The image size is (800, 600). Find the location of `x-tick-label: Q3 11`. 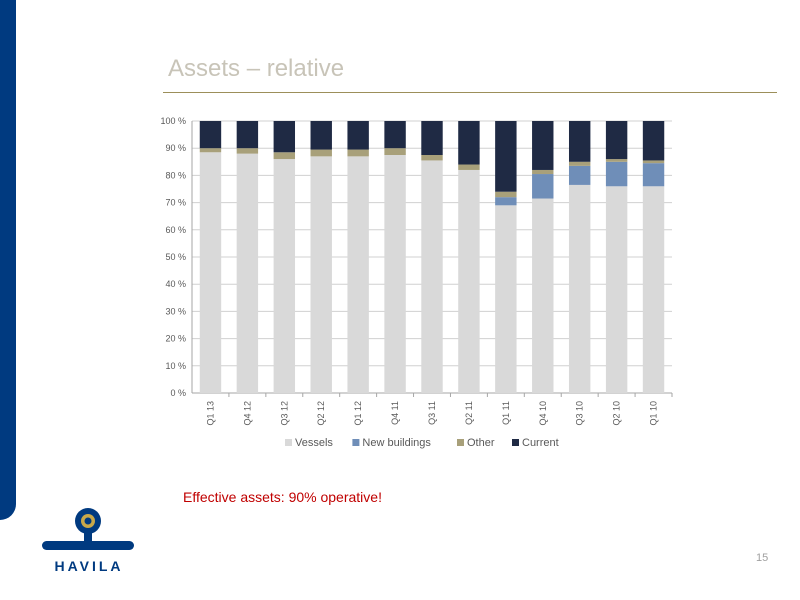

x-tick-label: Q3 11 is located at coordinates (432, 413).